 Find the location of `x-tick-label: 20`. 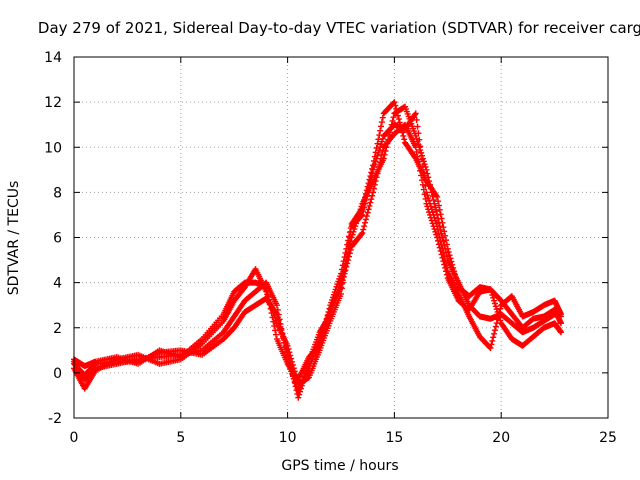

x-tick-label: 20 is located at coordinates (501, 438).